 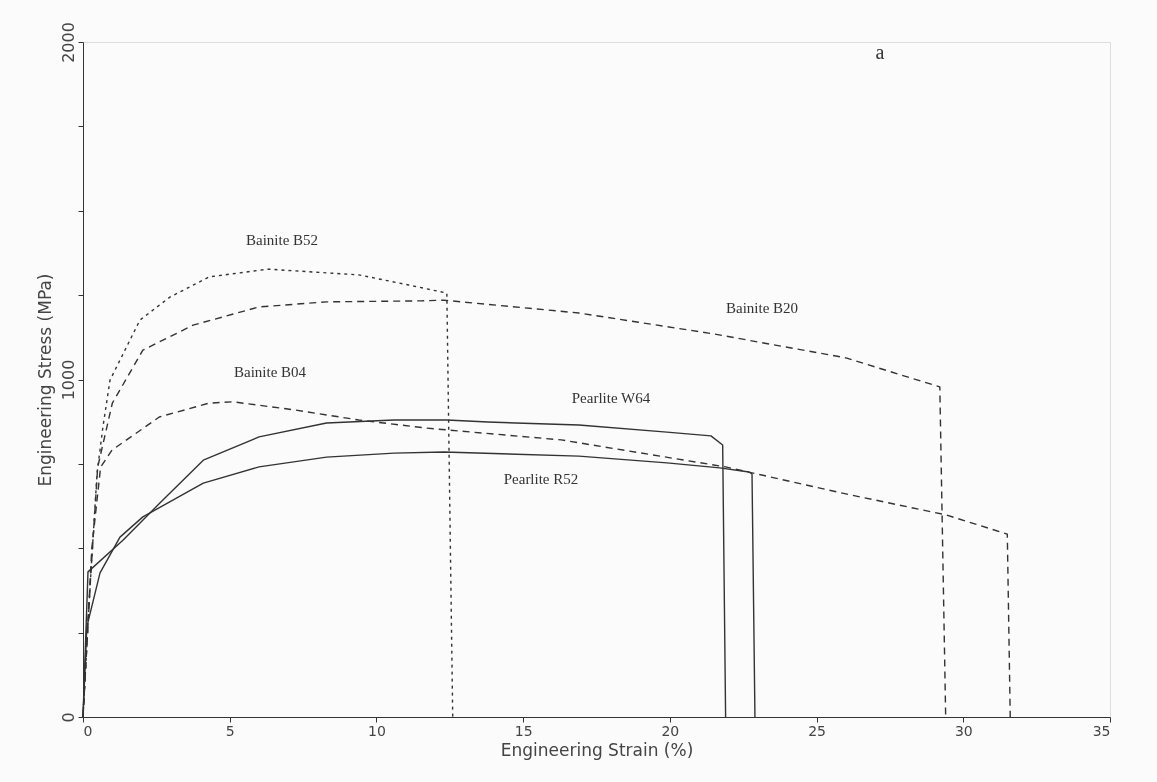 What do you see at coordinates (88, 730) in the screenshot?
I see `x-tick-label: 0` at bounding box center [88, 730].